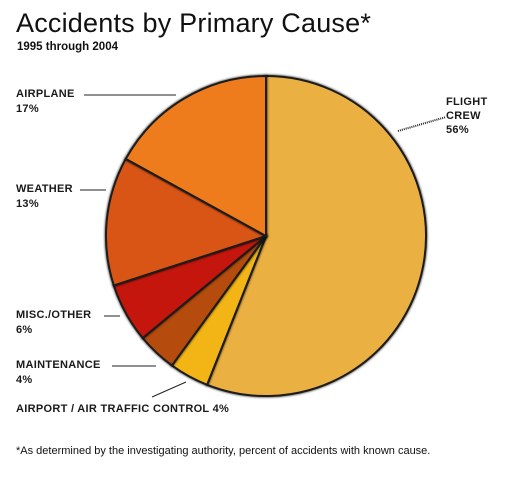 This screenshot has height=480, width=513. I want to click on slice-text-airport-air-traffic-control: AIRPORT / AIR TRAFFIC CONTROL 4%, so click(122, 409).